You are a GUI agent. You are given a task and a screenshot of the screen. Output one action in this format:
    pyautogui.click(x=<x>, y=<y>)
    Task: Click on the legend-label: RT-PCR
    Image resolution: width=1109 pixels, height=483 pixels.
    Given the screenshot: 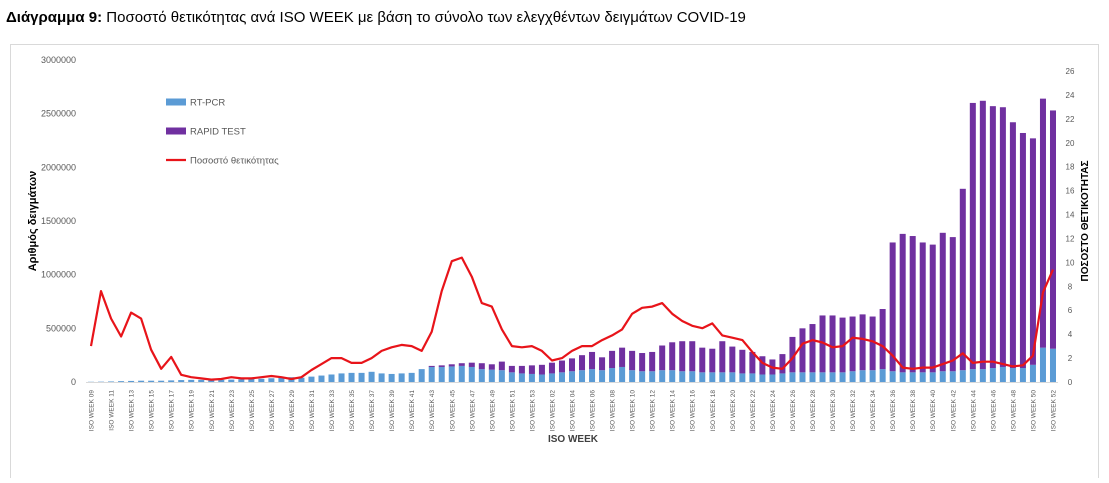 What is the action you would take?
    pyautogui.click(x=207, y=103)
    